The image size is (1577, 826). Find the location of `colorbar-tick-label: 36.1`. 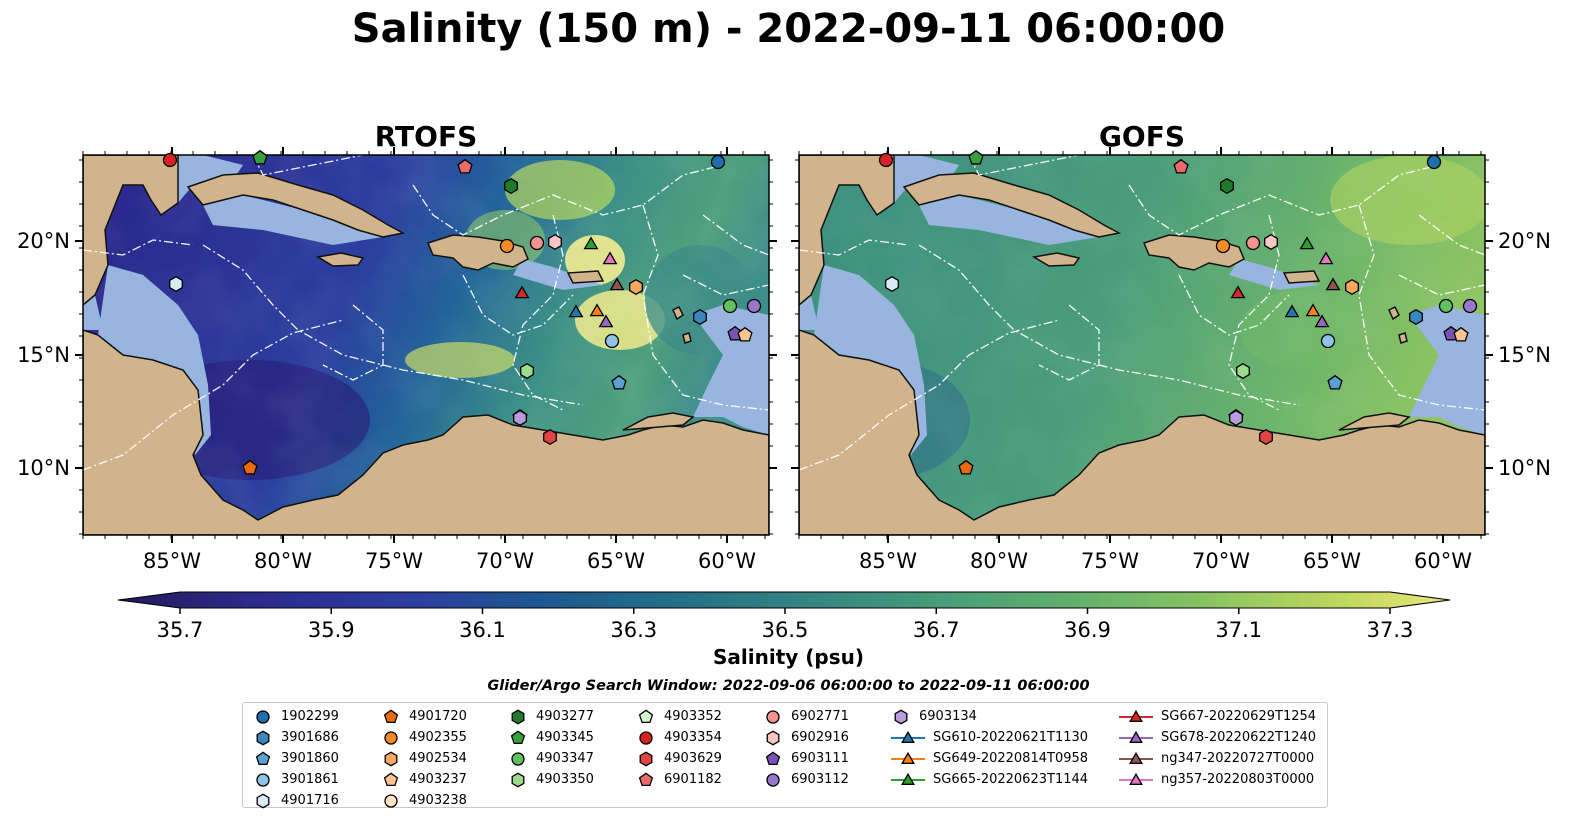

colorbar-tick-label: 36.1 is located at coordinates (482, 630).